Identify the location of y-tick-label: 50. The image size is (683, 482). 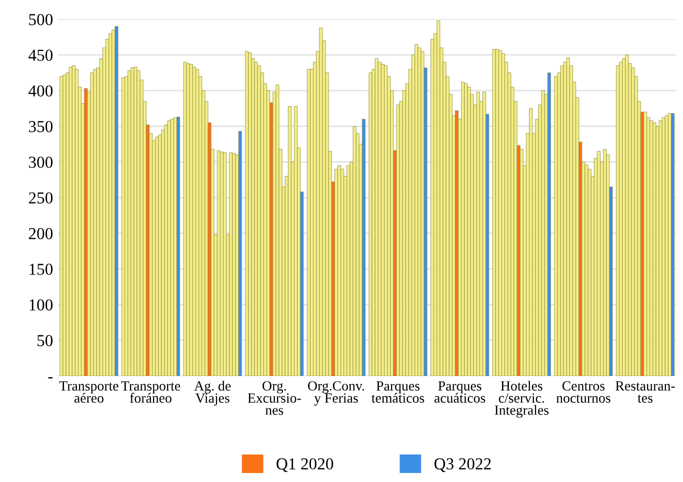
(45, 340).